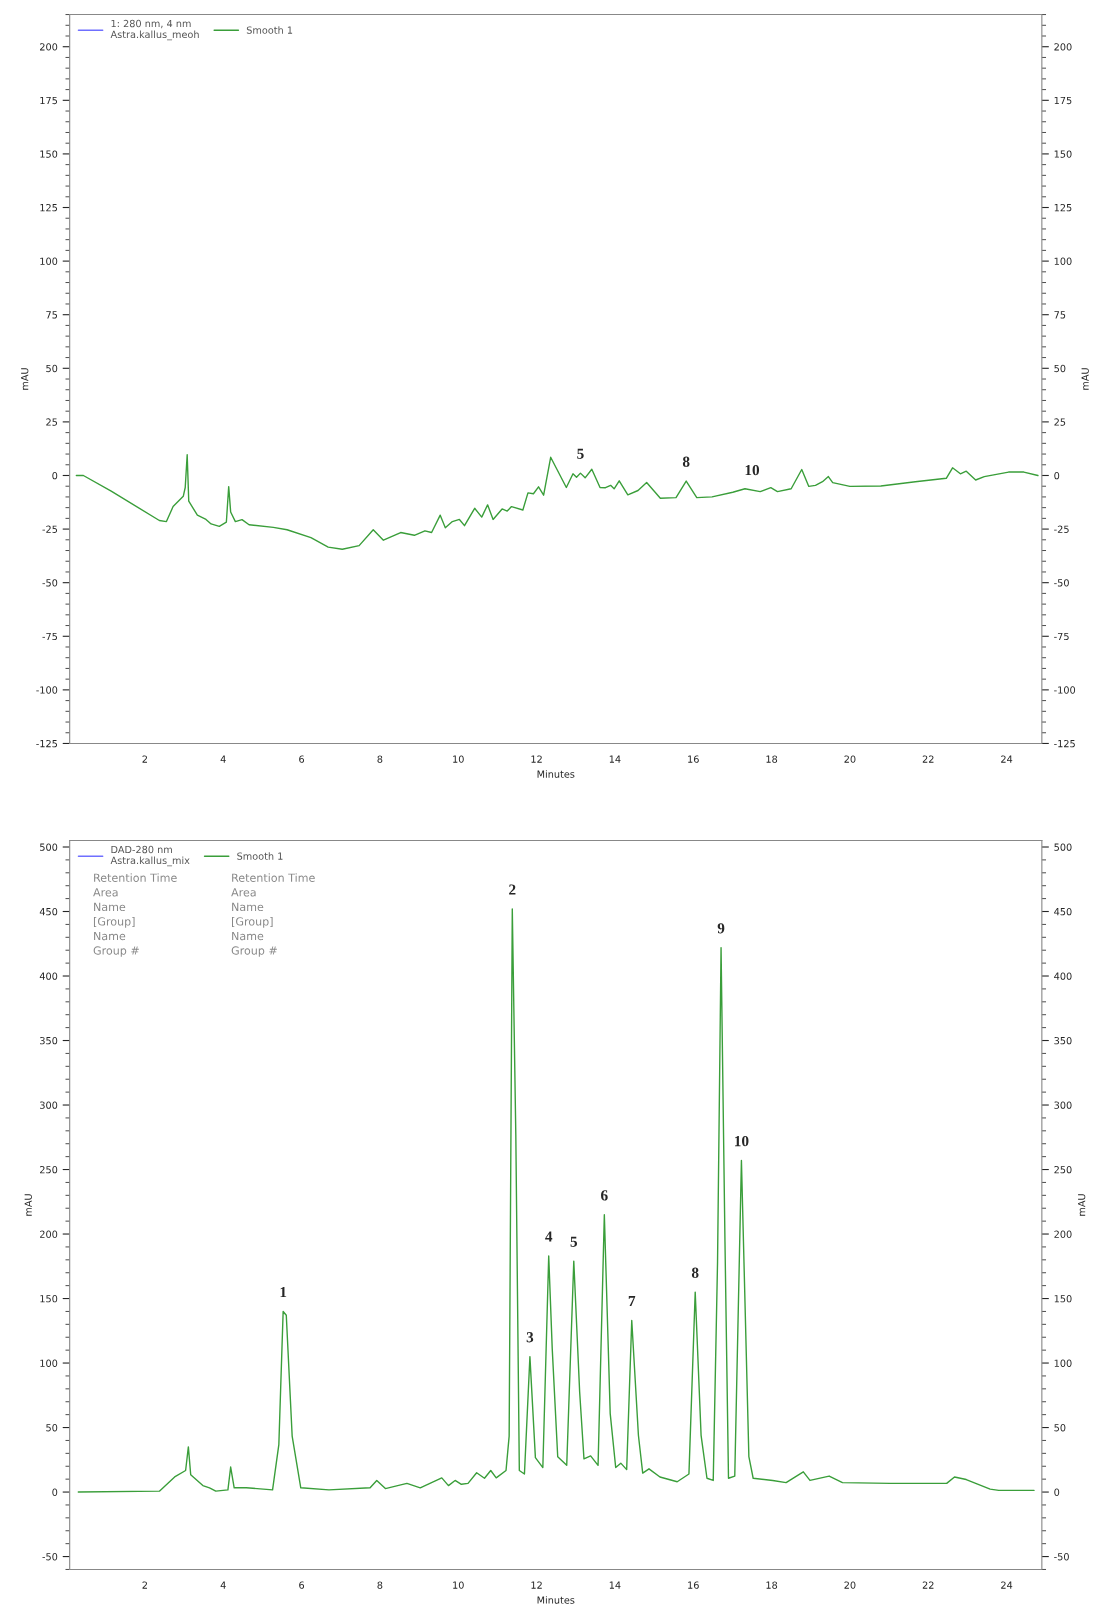 This screenshot has width=1106, height=1618. I want to click on annotation: 1, so click(283, 1292).